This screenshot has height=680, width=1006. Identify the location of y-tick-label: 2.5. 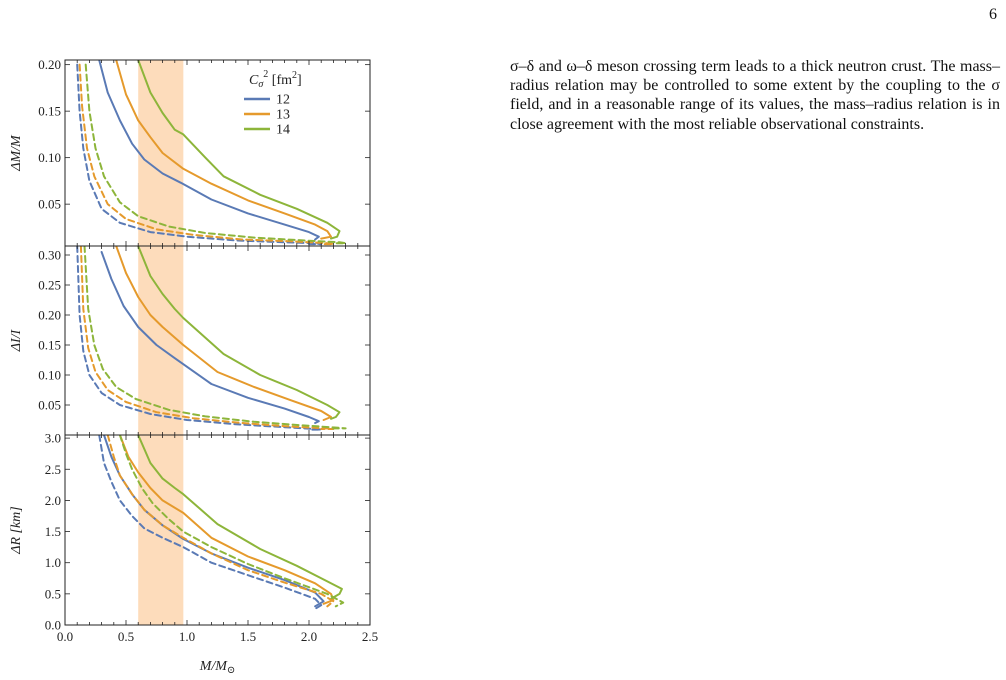
(53, 469).